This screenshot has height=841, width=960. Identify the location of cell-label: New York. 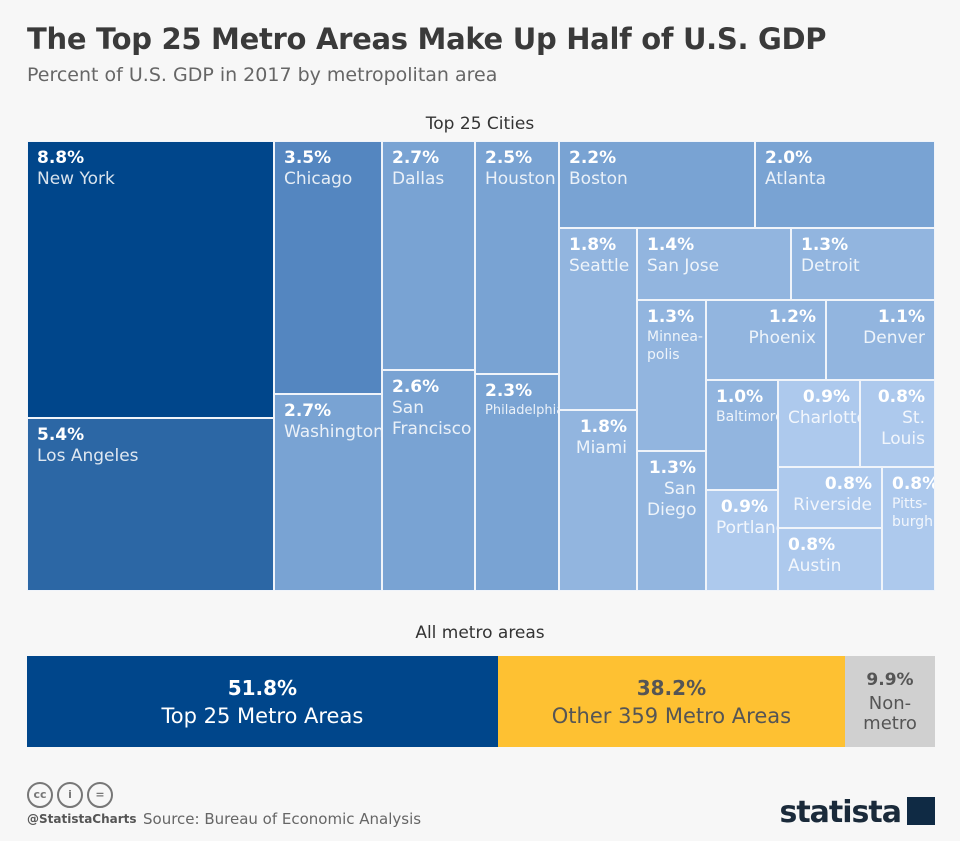
(76, 179).